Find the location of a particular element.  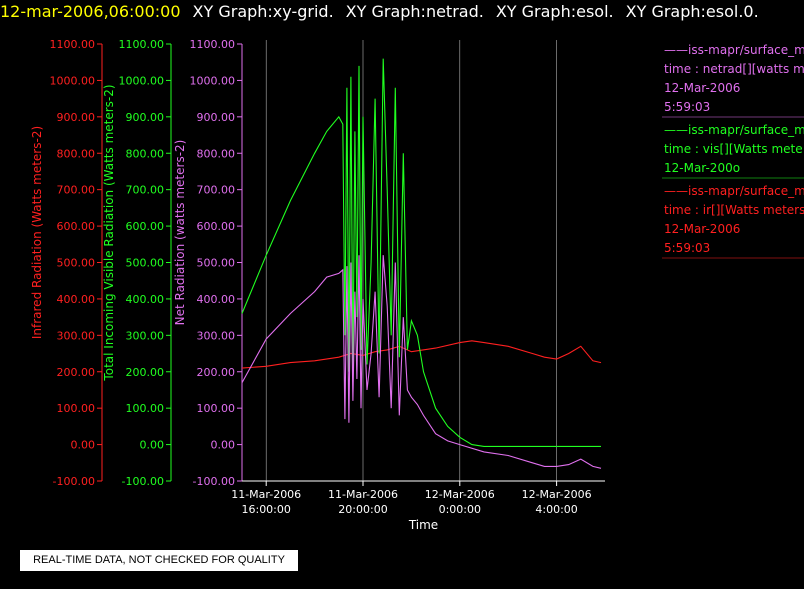

y-tick-label-vis: 0.00 is located at coordinates (152, 445).